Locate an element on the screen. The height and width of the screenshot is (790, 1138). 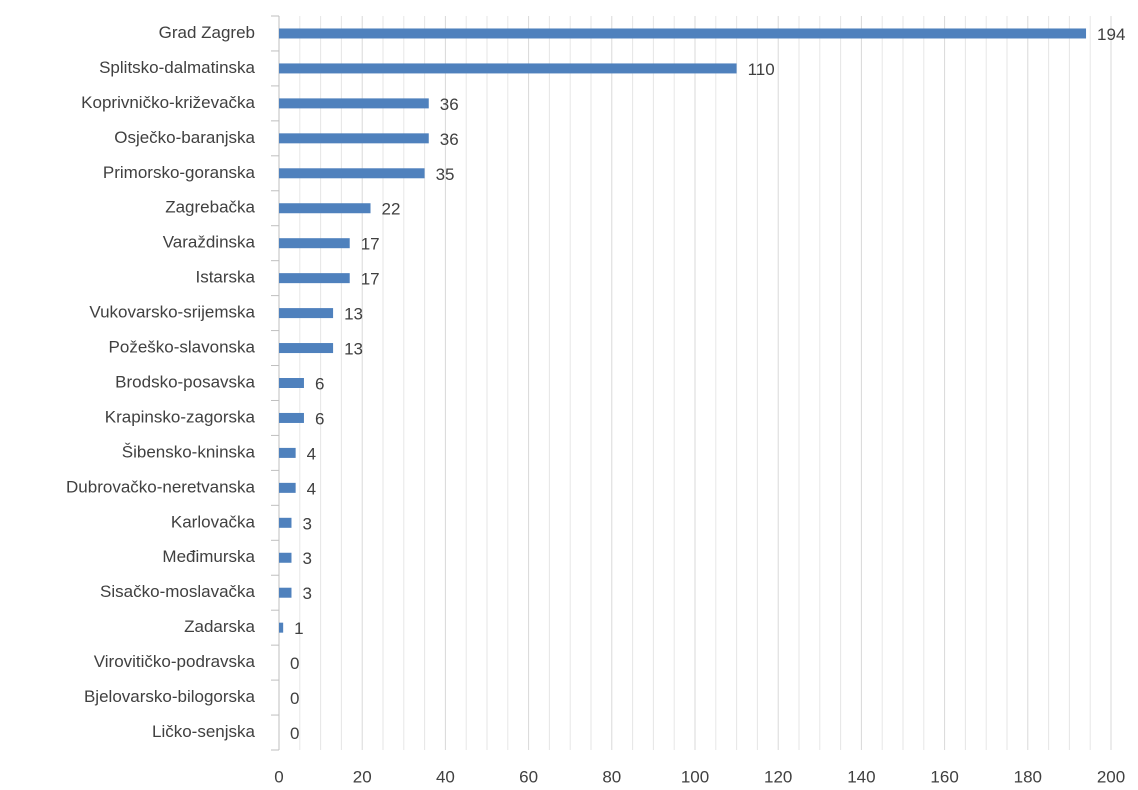
y-tick-label: Karlovačka is located at coordinates (213, 521).